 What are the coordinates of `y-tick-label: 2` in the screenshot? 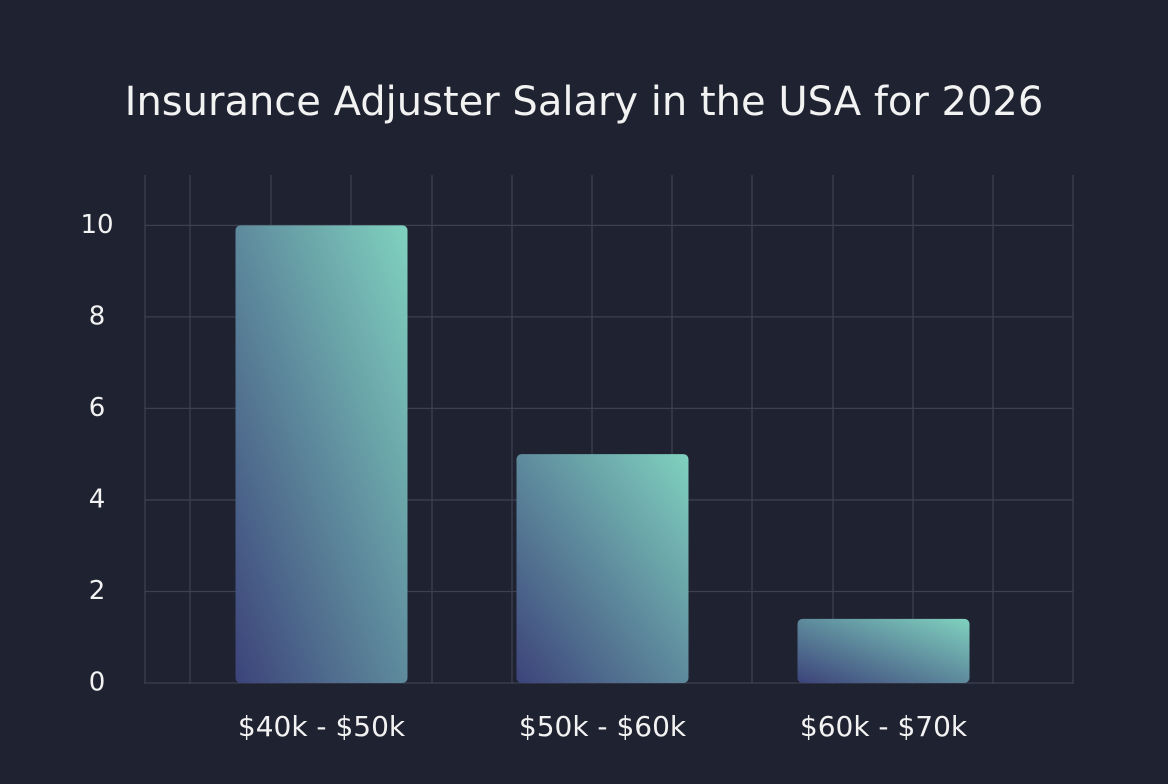 It's located at (97, 591).